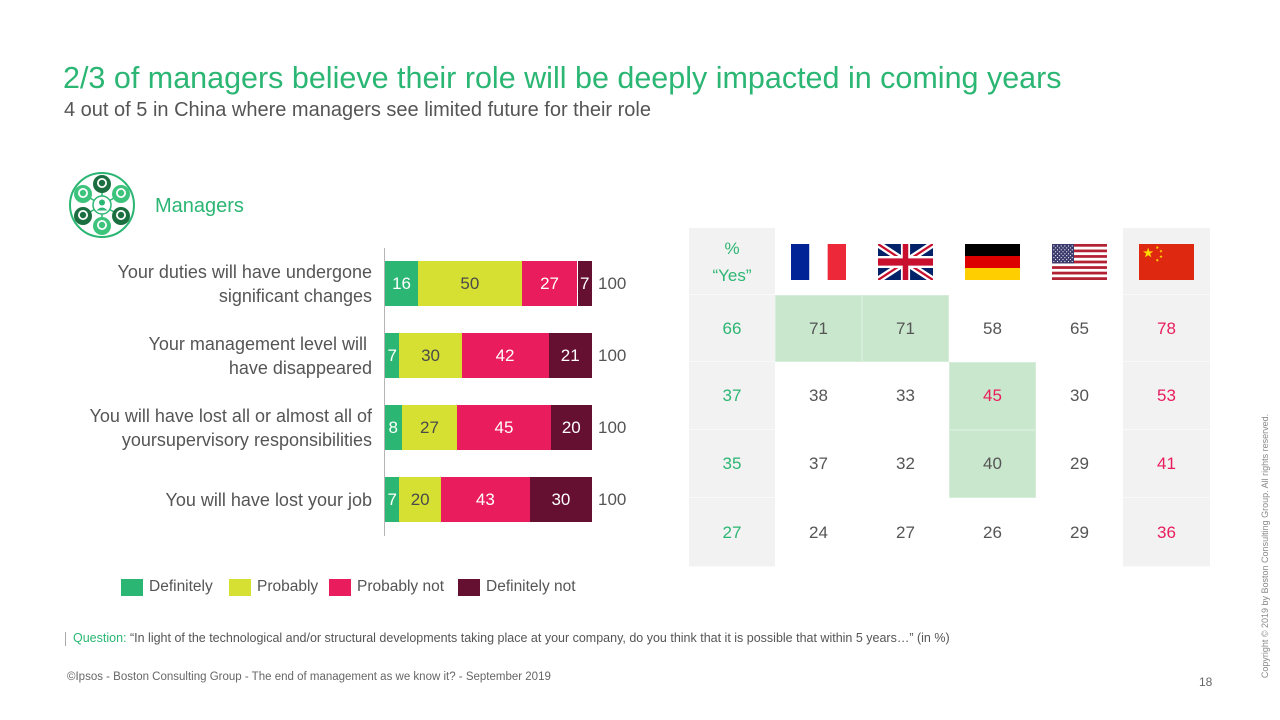 The width and height of the screenshot is (1280, 720). What do you see at coordinates (430, 355) in the screenshot?
I see `bar-segment-probably: 30` at bounding box center [430, 355].